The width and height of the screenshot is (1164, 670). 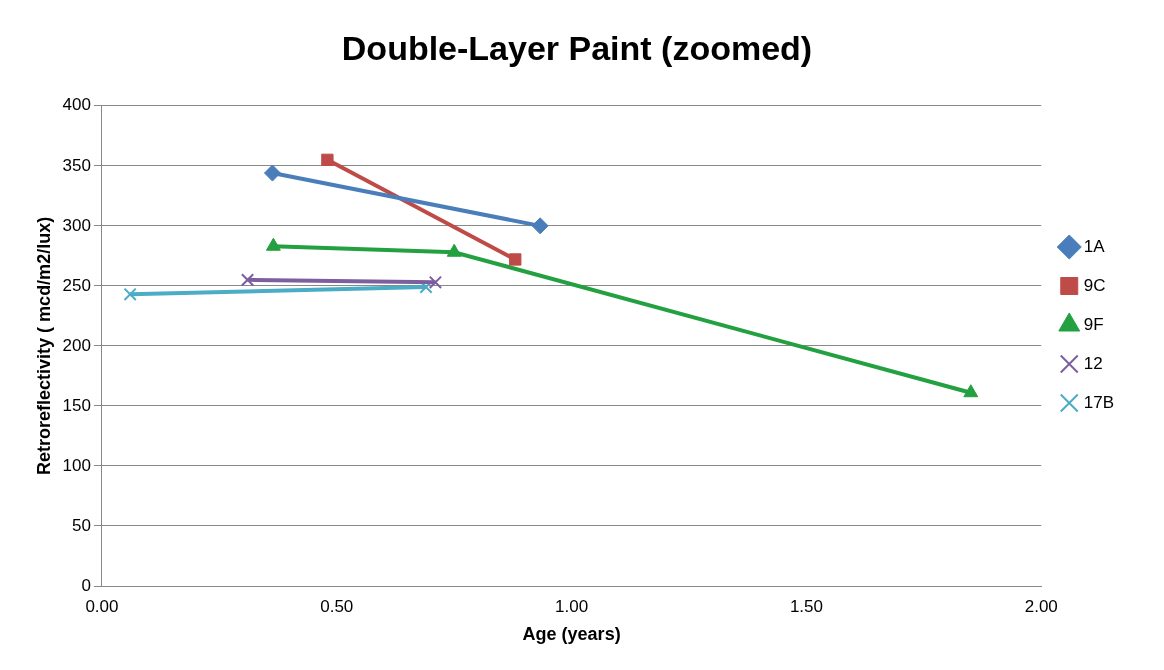 What do you see at coordinates (577, 47) in the screenshot?
I see `chart-title: Double-Layer Paint (zoomed)` at bounding box center [577, 47].